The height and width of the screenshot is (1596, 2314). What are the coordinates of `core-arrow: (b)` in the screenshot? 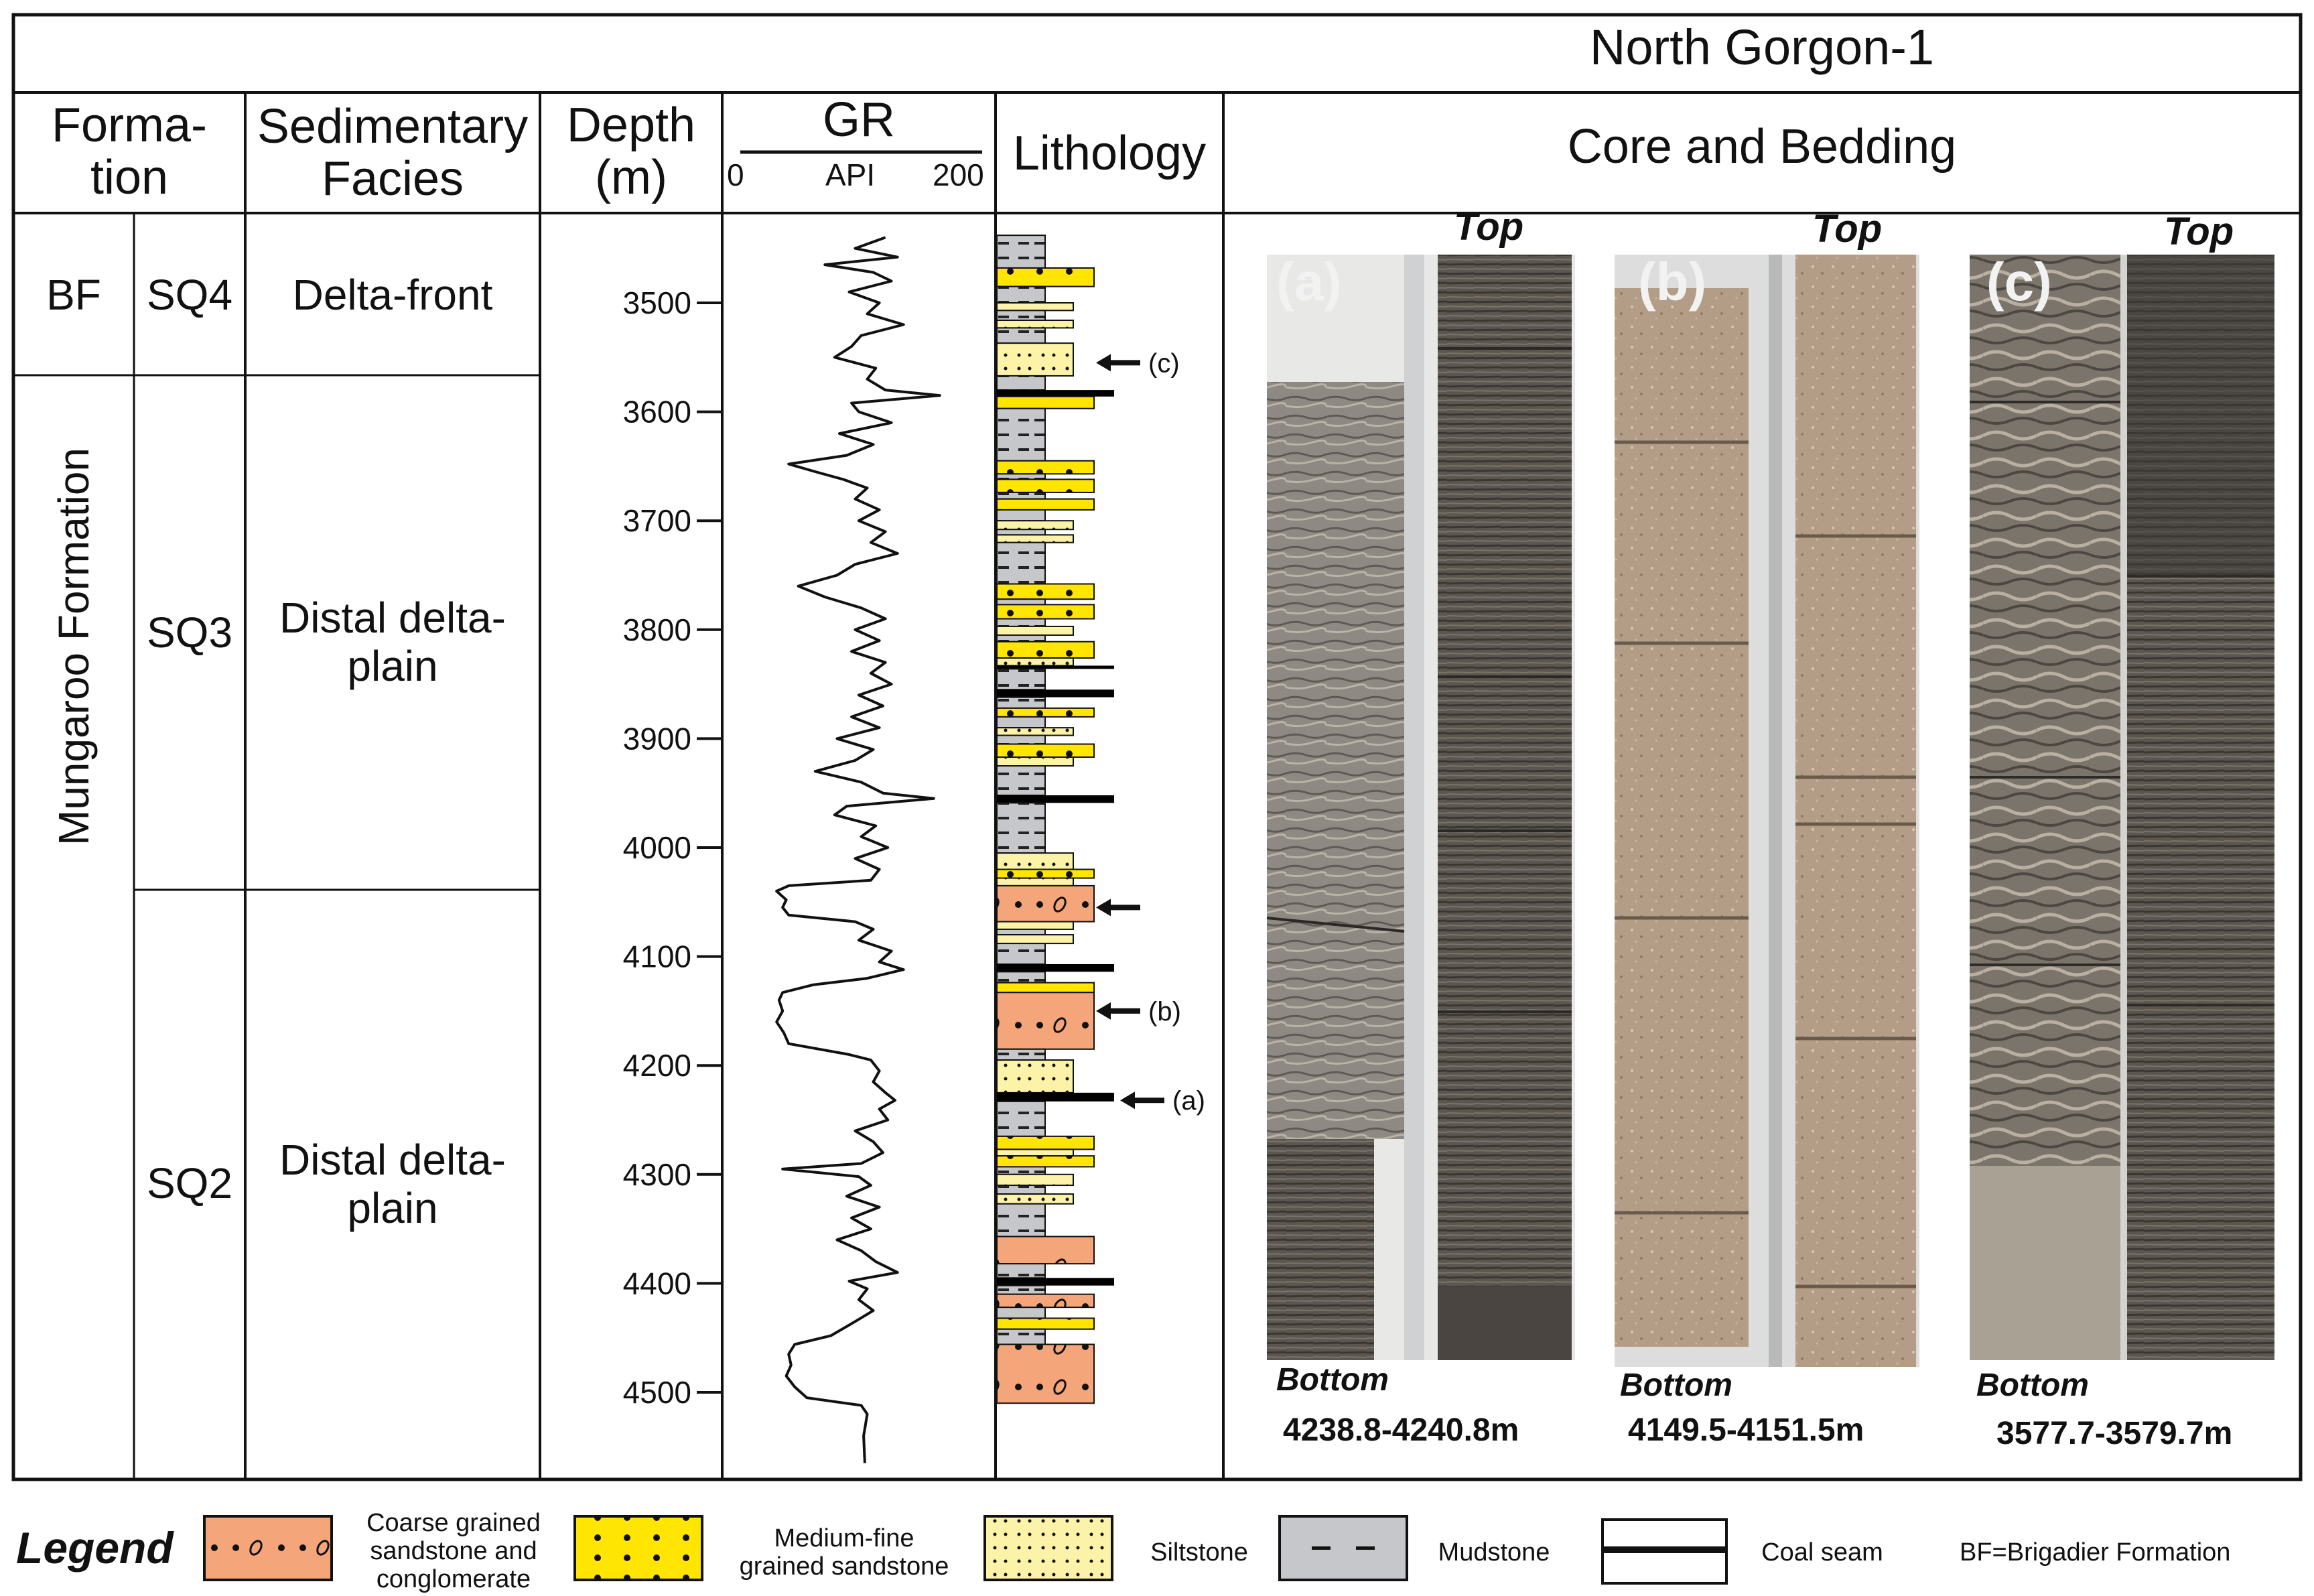 It's located at (1139, 1011).